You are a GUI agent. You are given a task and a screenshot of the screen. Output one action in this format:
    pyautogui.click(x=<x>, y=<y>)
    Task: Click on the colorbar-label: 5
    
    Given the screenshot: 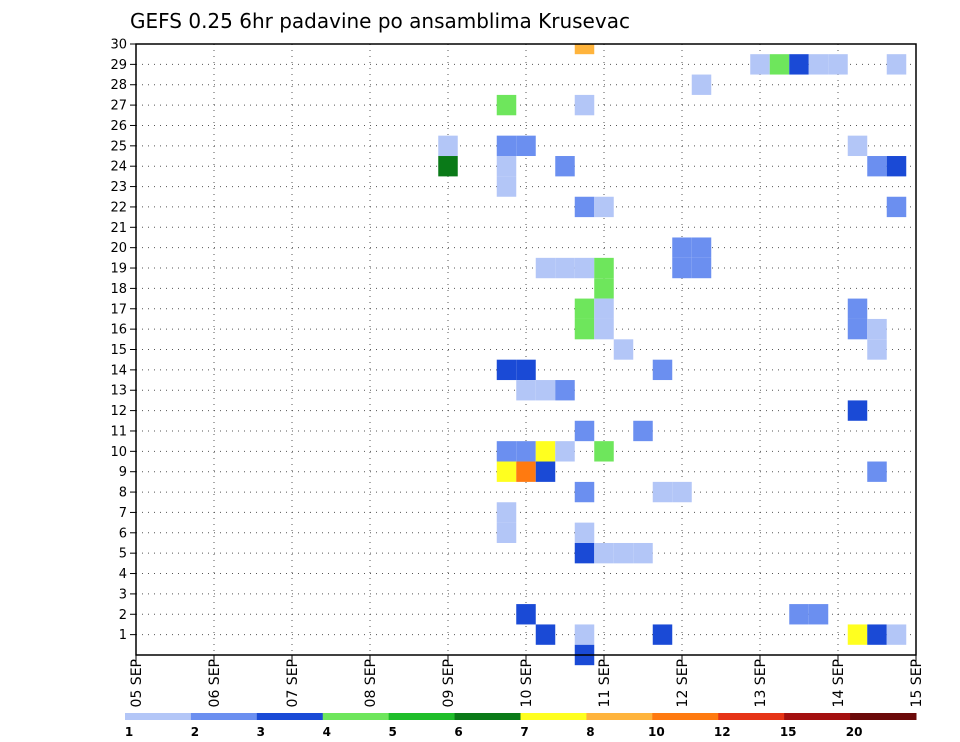 What is the action you would take?
    pyautogui.click(x=392, y=732)
    